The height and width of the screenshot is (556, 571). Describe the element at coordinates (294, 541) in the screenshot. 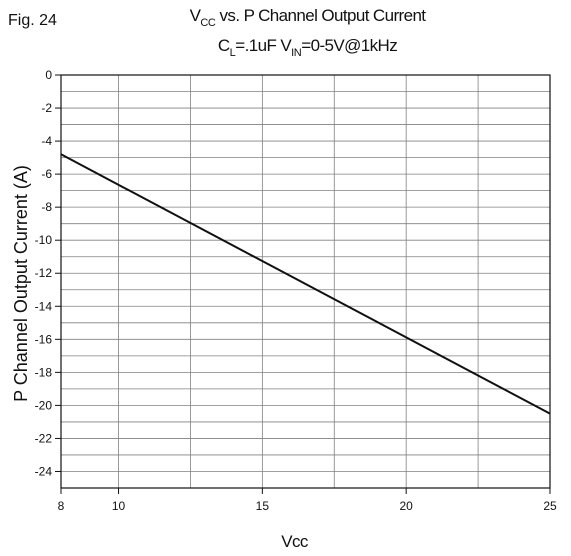

I see `x-axis-title: Vcc` at that location.